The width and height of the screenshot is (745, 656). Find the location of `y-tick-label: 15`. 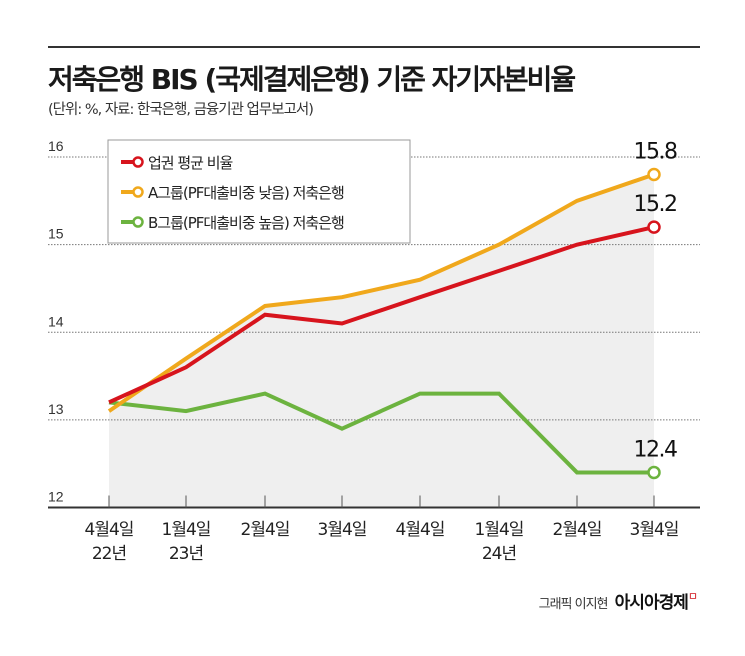

y-tick-label: 15 is located at coordinates (56, 234).